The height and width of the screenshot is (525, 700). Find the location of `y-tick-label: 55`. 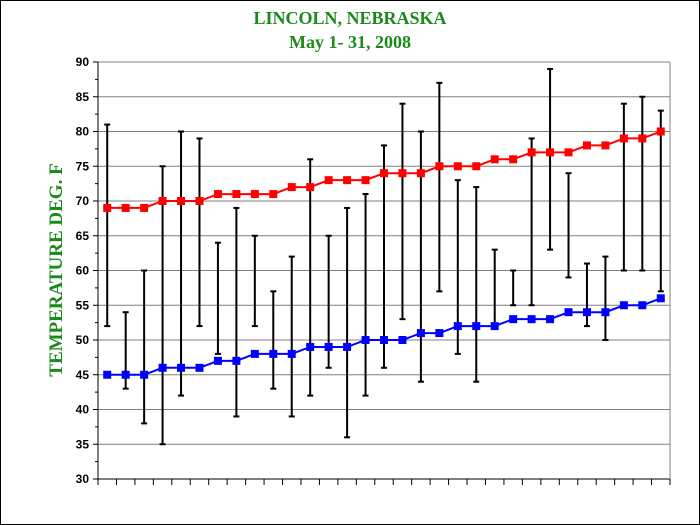

y-tick-label: 55 is located at coordinates (83, 305).